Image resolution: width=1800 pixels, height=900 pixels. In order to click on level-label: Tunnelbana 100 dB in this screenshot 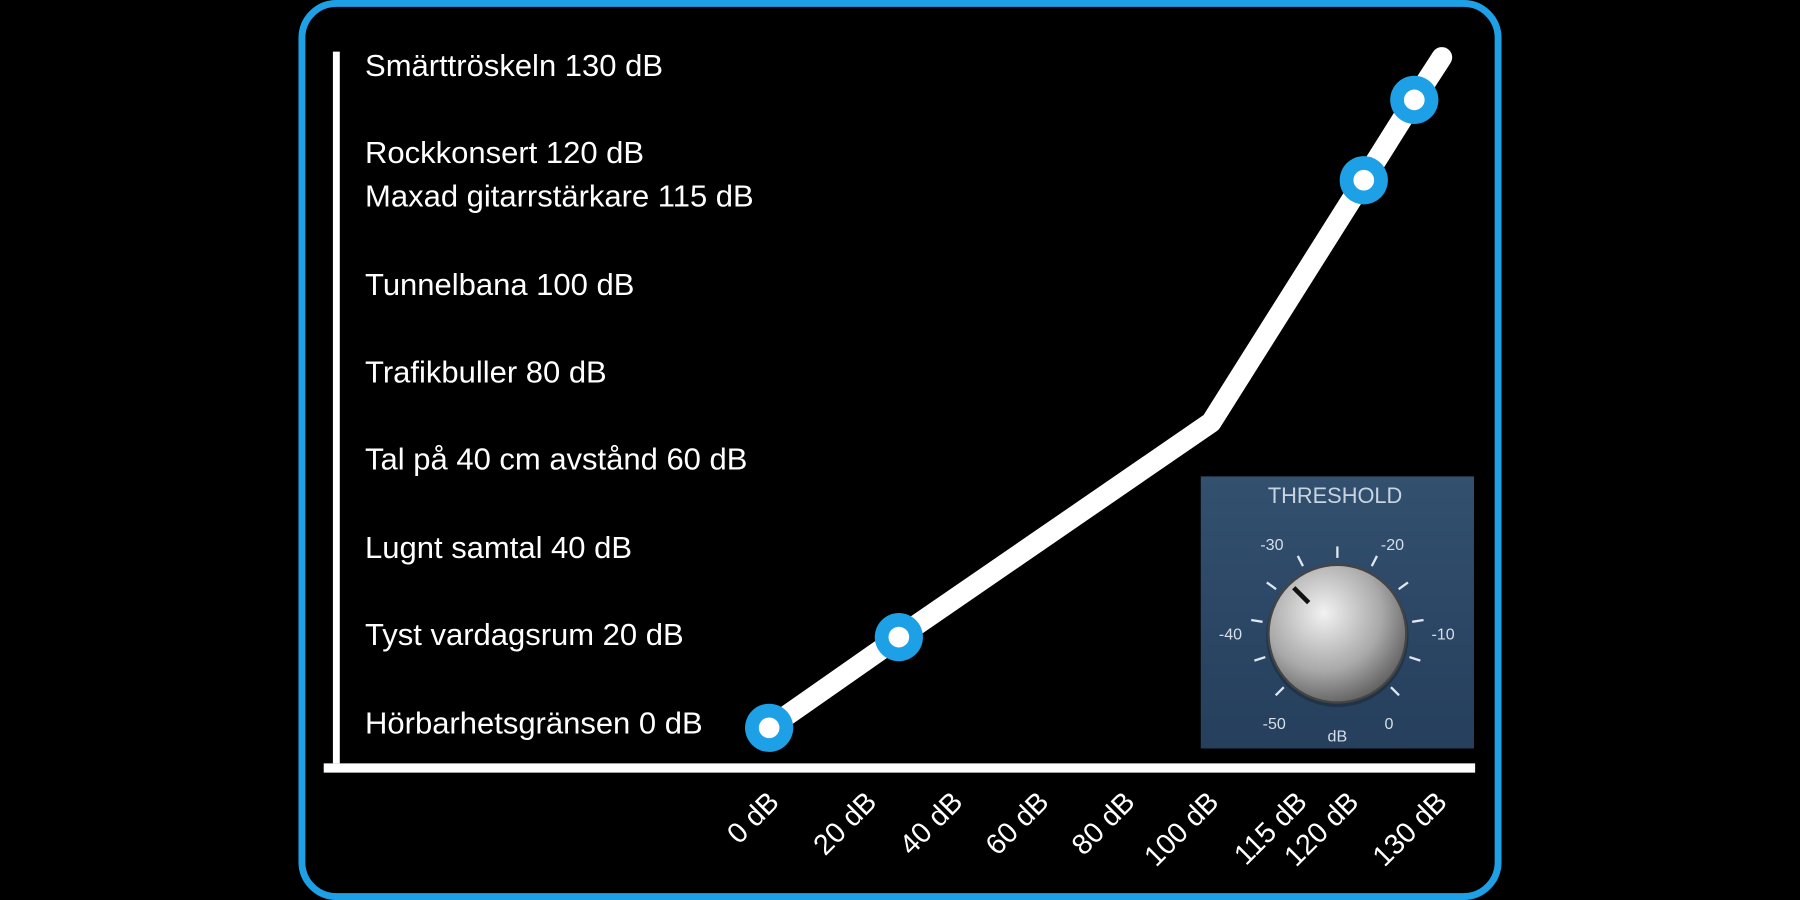, I will do `click(499, 284)`.